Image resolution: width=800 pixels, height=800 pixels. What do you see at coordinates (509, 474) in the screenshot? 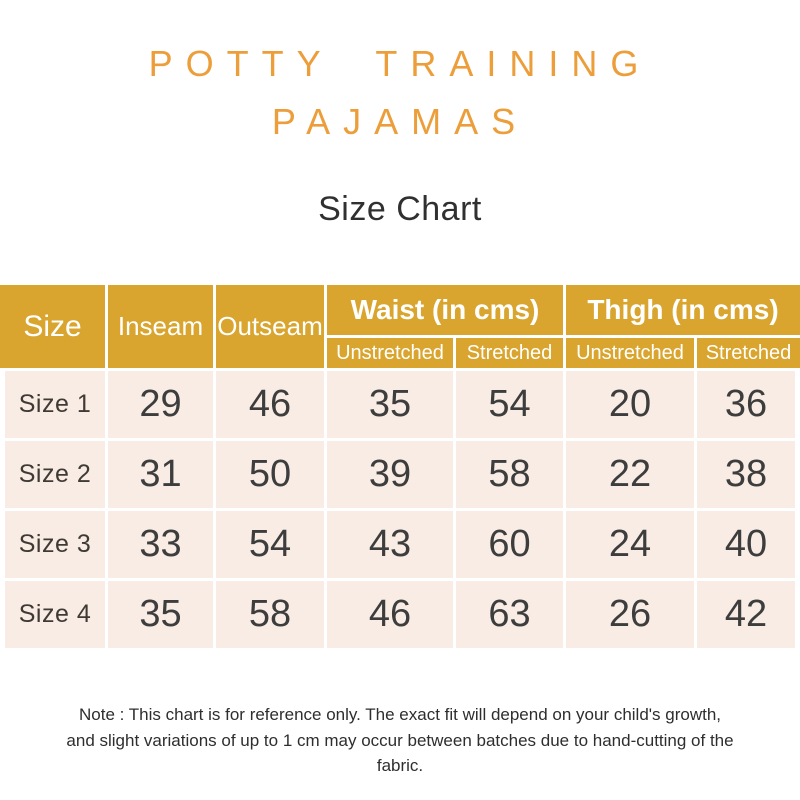
I see `cell-size2-waist-stretched: 58` at bounding box center [509, 474].